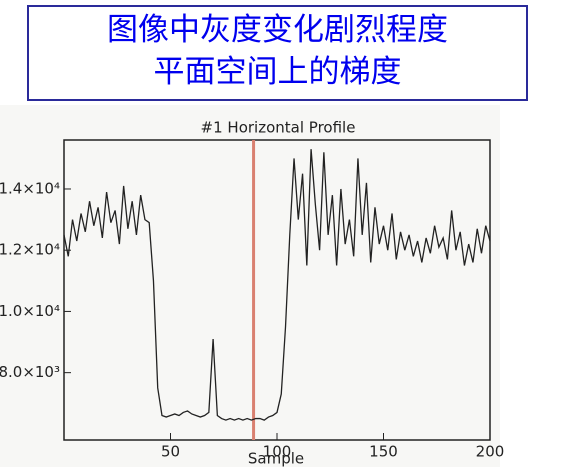  Describe the element at coordinates (277, 30) in the screenshot. I see `title-line: 图像中灰度变化剧烈程度` at that location.